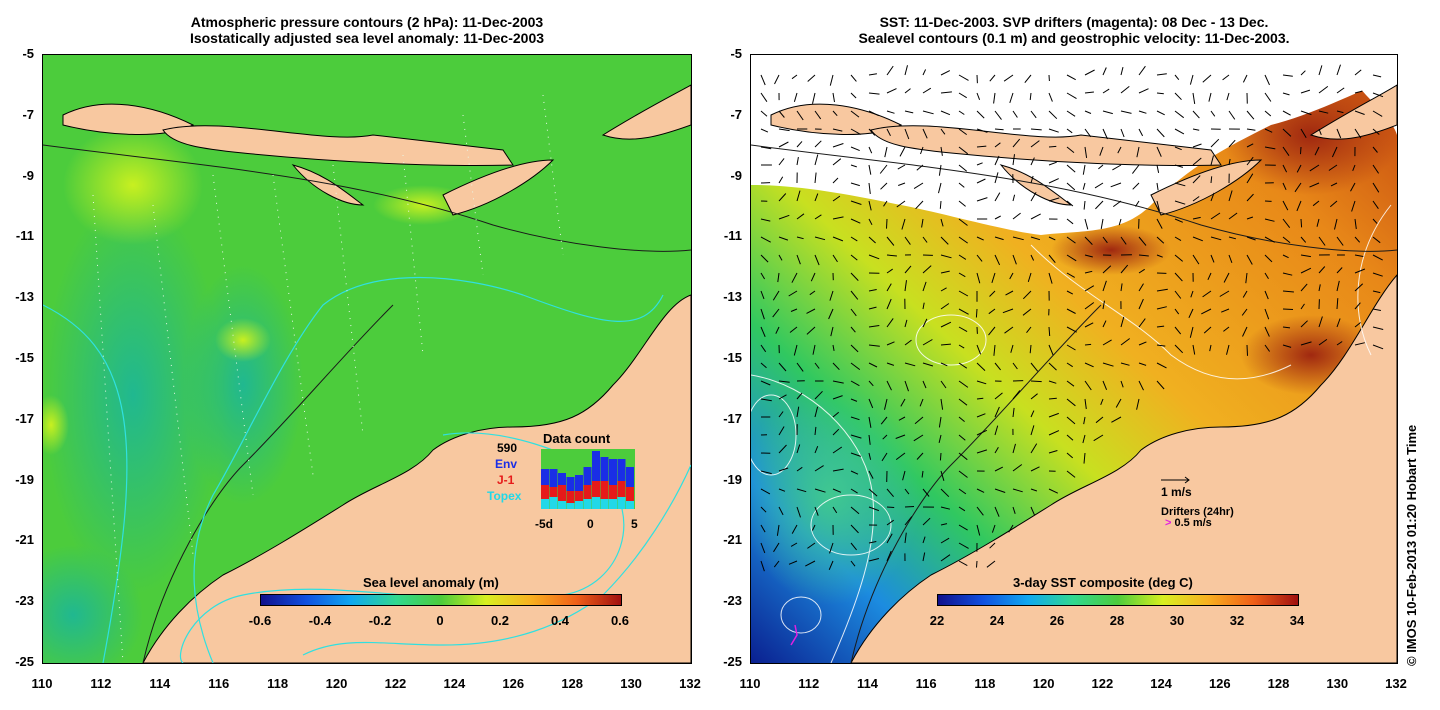 Image resolution: width=1440 pixels, height=710 pixels. What do you see at coordinates (590, 524) in the screenshot?
I see `data-count-tick-0: 0` at bounding box center [590, 524].